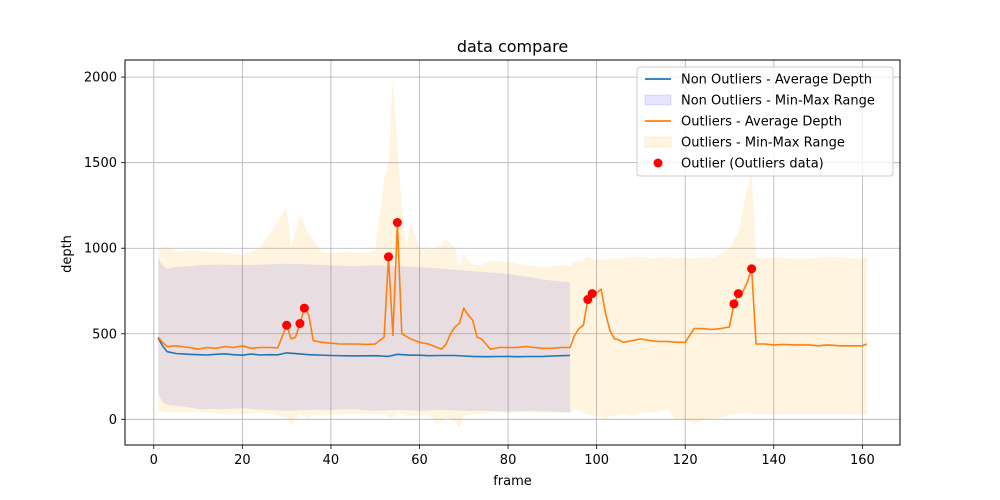 The width and height of the screenshot is (1000, 500). What do you see at coordinates (776, 80) in the screenshot?
I see `legend-label: Non Outliers - Average Depth` at bounding box center [776, 80].